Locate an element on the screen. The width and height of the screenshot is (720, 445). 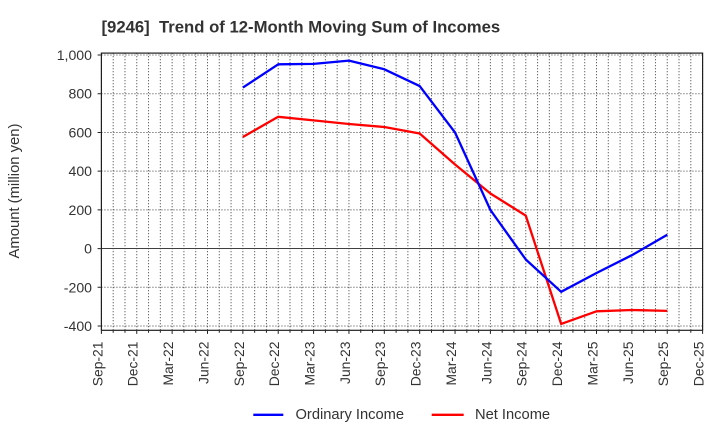
svg-text: Net Income is located at coordinates (512, 415).